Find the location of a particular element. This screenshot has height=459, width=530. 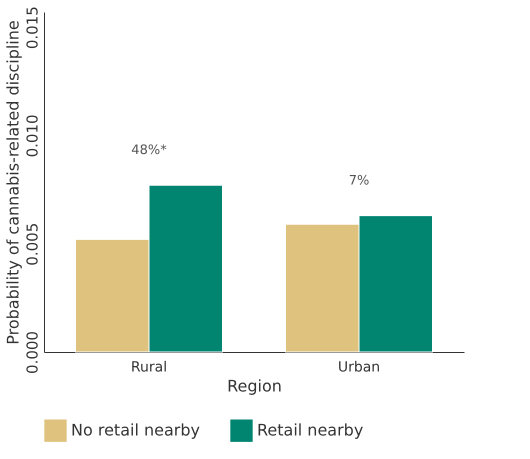

y-tick-label: 0.005 is located at coordinates (33, 244).